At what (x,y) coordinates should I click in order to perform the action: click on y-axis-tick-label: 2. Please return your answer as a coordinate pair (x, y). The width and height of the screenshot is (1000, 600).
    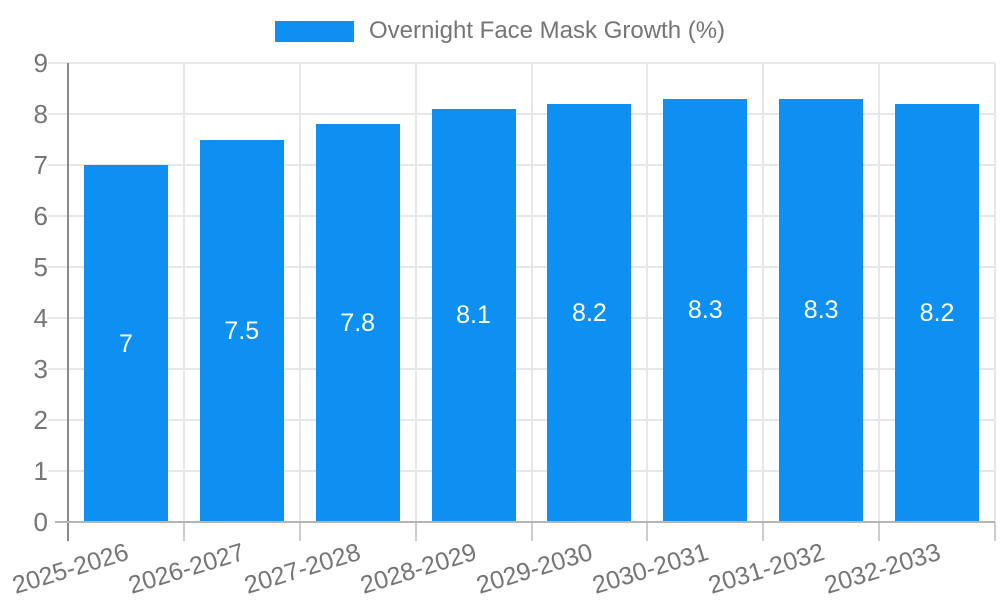
    Looking at the image, I should click on (40, 420).